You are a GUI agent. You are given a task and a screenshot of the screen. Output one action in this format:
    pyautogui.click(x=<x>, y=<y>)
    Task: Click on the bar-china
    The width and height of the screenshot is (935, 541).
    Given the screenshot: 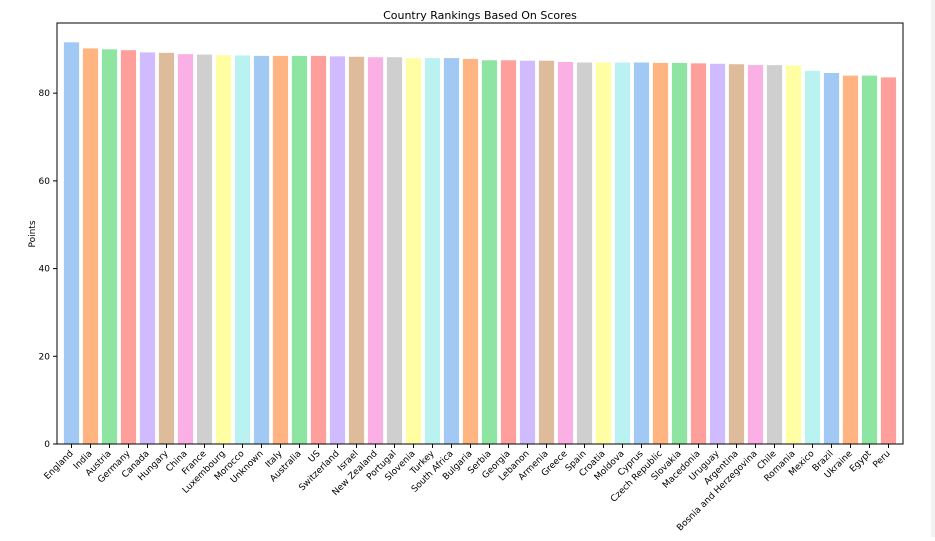 What is the action you would take?
    pyautogui.click(x=185, y=249)
    